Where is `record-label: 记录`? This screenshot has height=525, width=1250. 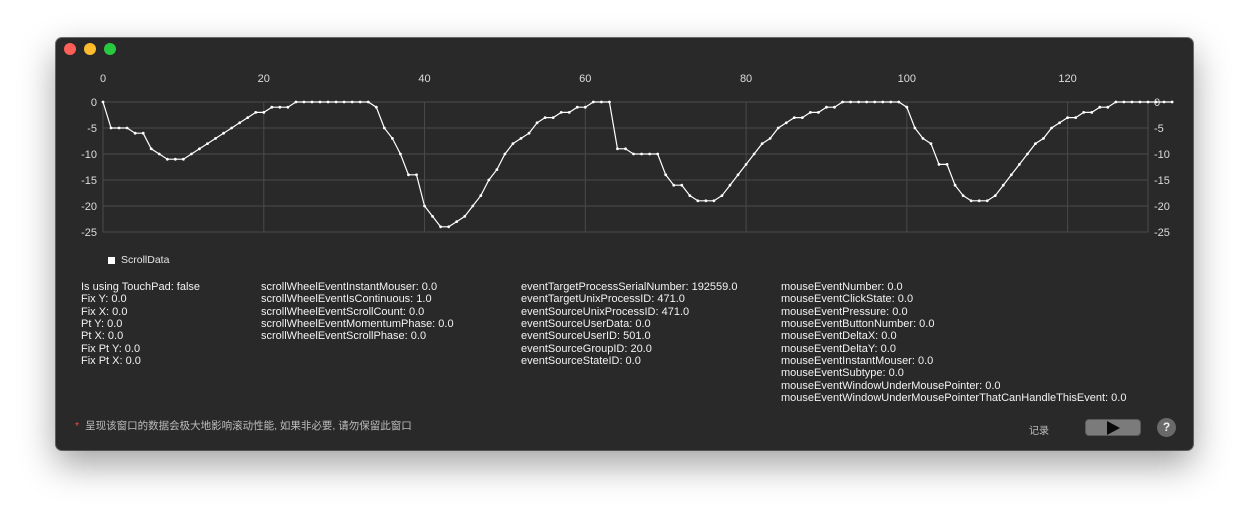 record-label: 记录 is located at coordinates (1039, 429).